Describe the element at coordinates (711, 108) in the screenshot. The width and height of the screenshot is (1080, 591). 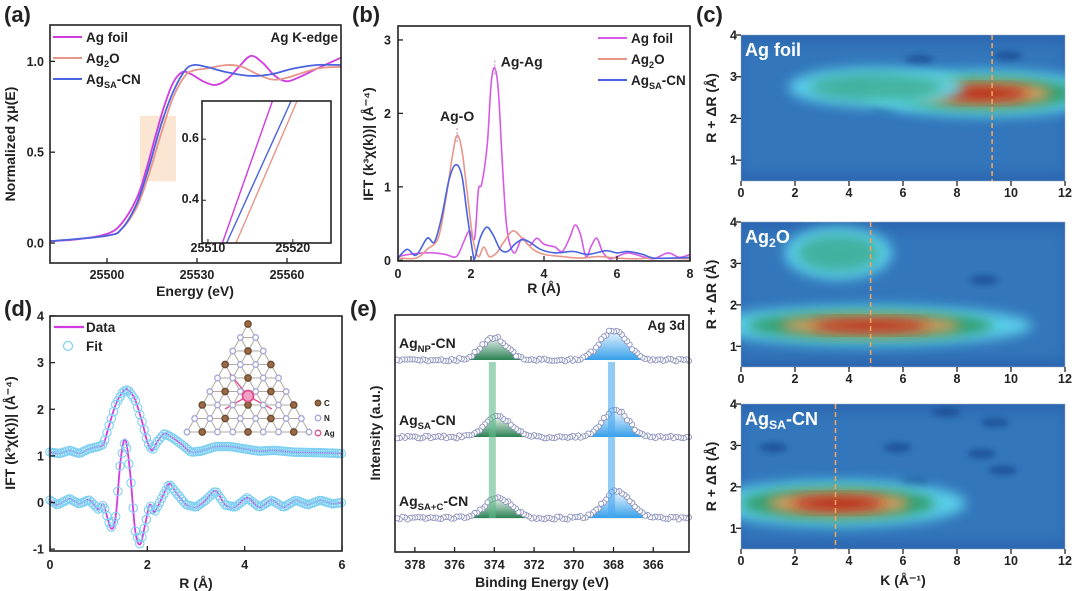
I see `y-axis-label: R + ΔR (Å)` at that location.